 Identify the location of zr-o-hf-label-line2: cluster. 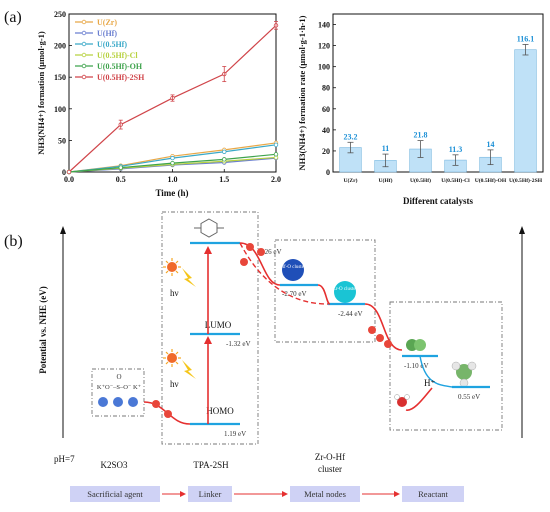
(330, 469).